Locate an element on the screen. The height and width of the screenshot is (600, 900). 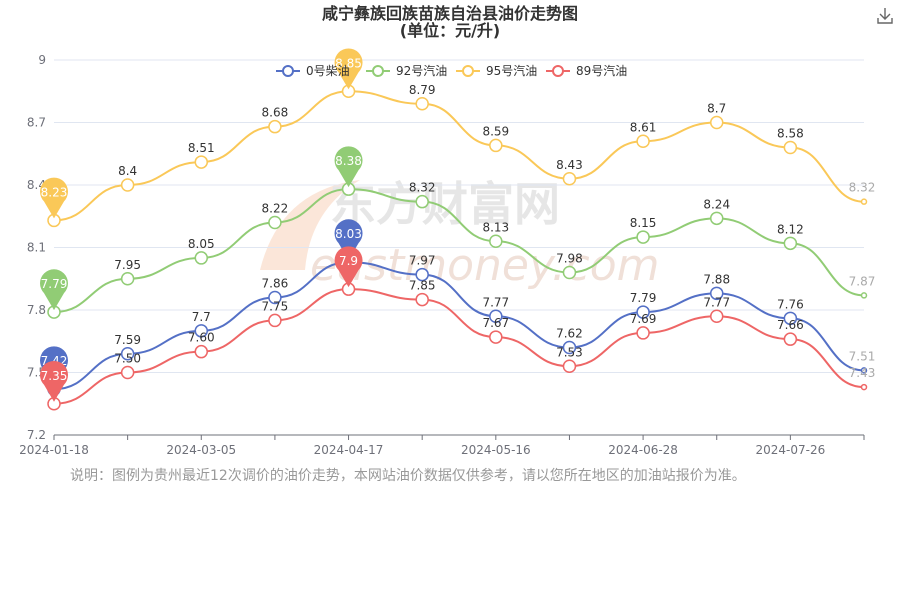
legend-label: 92号汽油 is located at coordinates (421, 70).